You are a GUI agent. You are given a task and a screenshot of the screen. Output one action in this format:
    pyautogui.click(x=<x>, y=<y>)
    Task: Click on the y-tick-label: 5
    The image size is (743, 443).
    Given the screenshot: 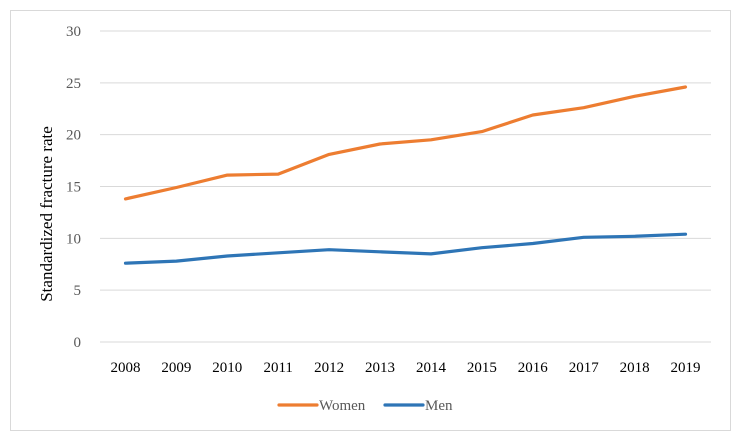 What is the action you would take?
    pyautogui.click(x=78, y=291)
    